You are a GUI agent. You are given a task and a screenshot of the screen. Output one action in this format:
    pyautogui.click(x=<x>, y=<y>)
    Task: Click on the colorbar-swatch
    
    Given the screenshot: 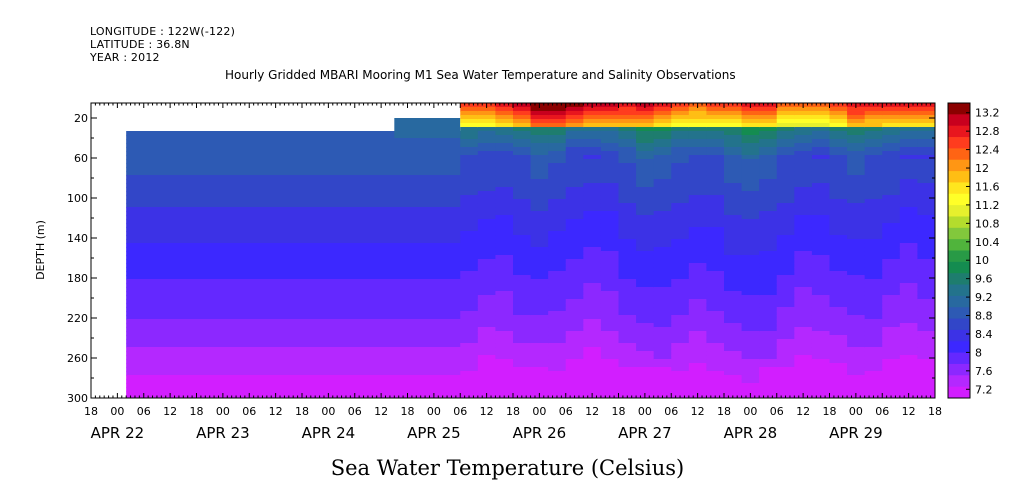 What is the action you would take?
    pyautogui.click(x=959, y=177)
    